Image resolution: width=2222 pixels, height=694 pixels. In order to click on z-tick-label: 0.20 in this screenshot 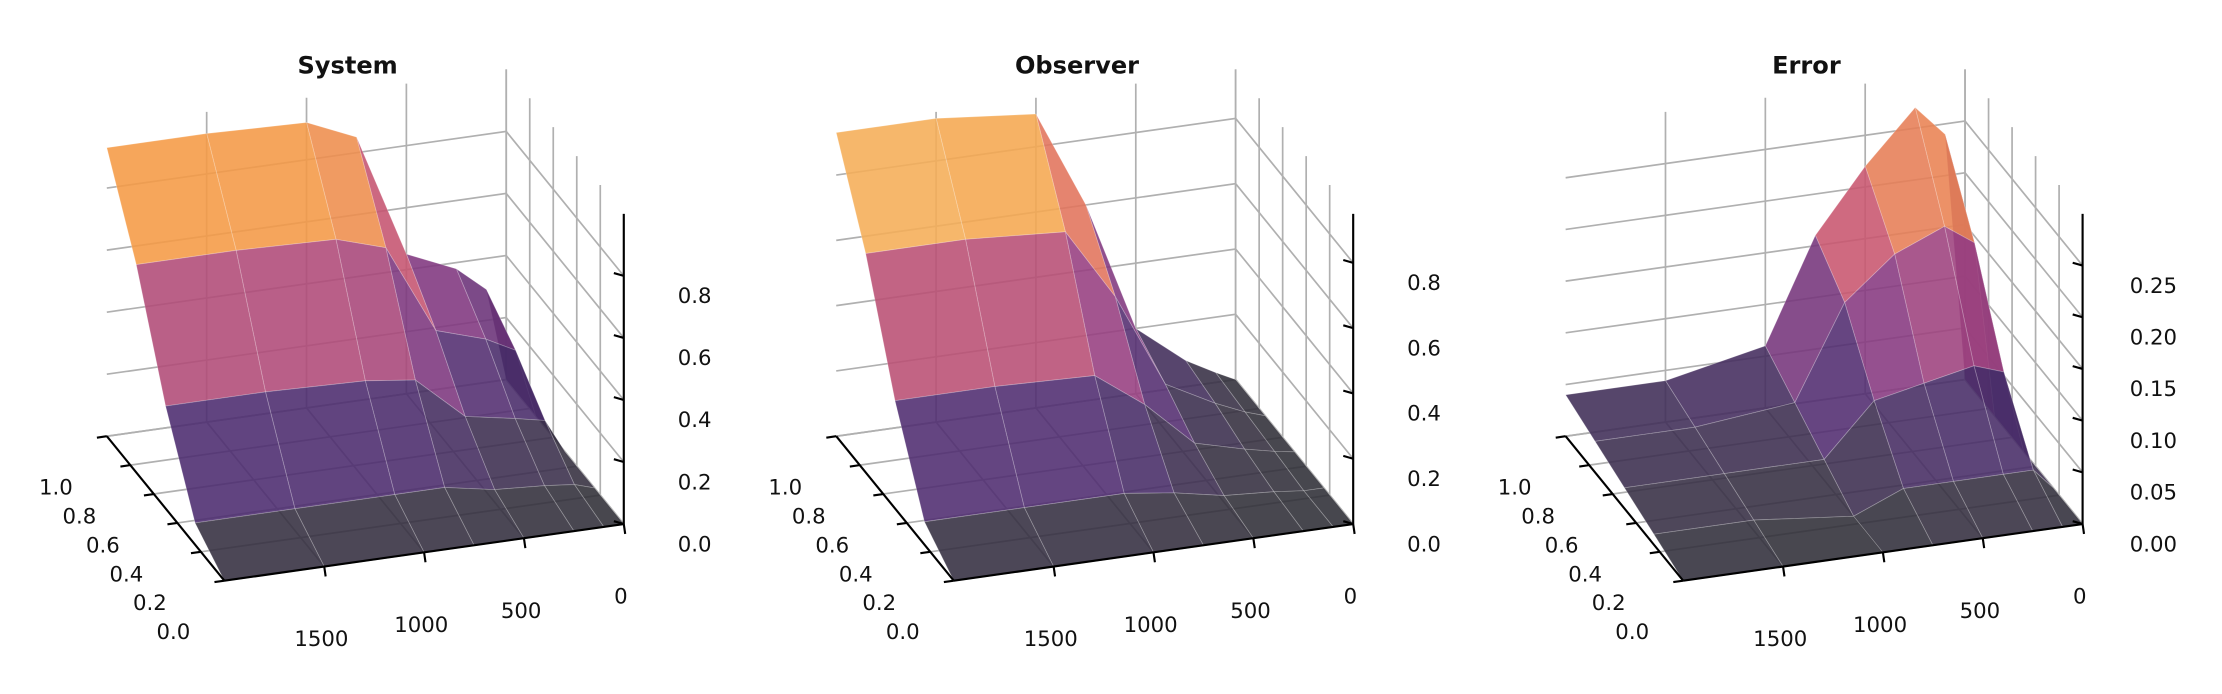, I will do `click(2153, 338)`.